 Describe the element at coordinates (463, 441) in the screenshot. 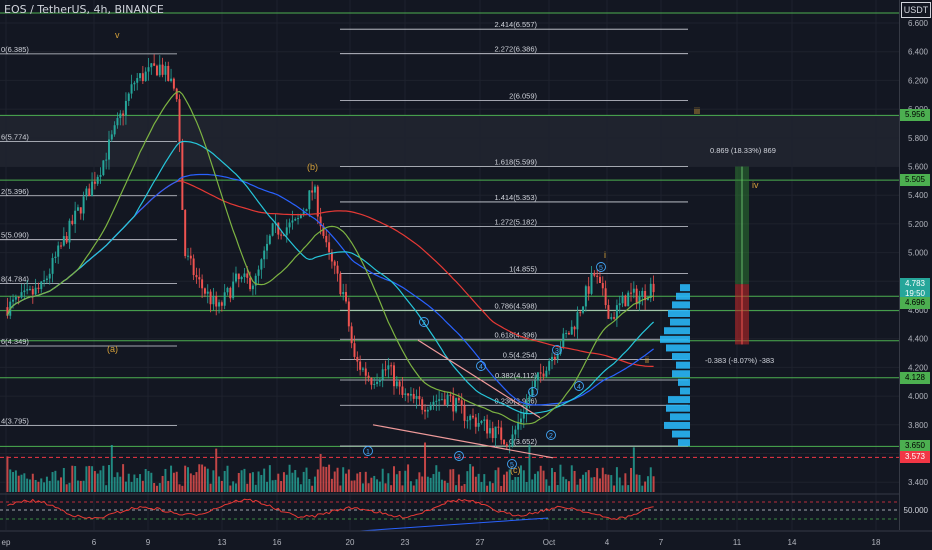

I see `wedge-lower-line` at that location.